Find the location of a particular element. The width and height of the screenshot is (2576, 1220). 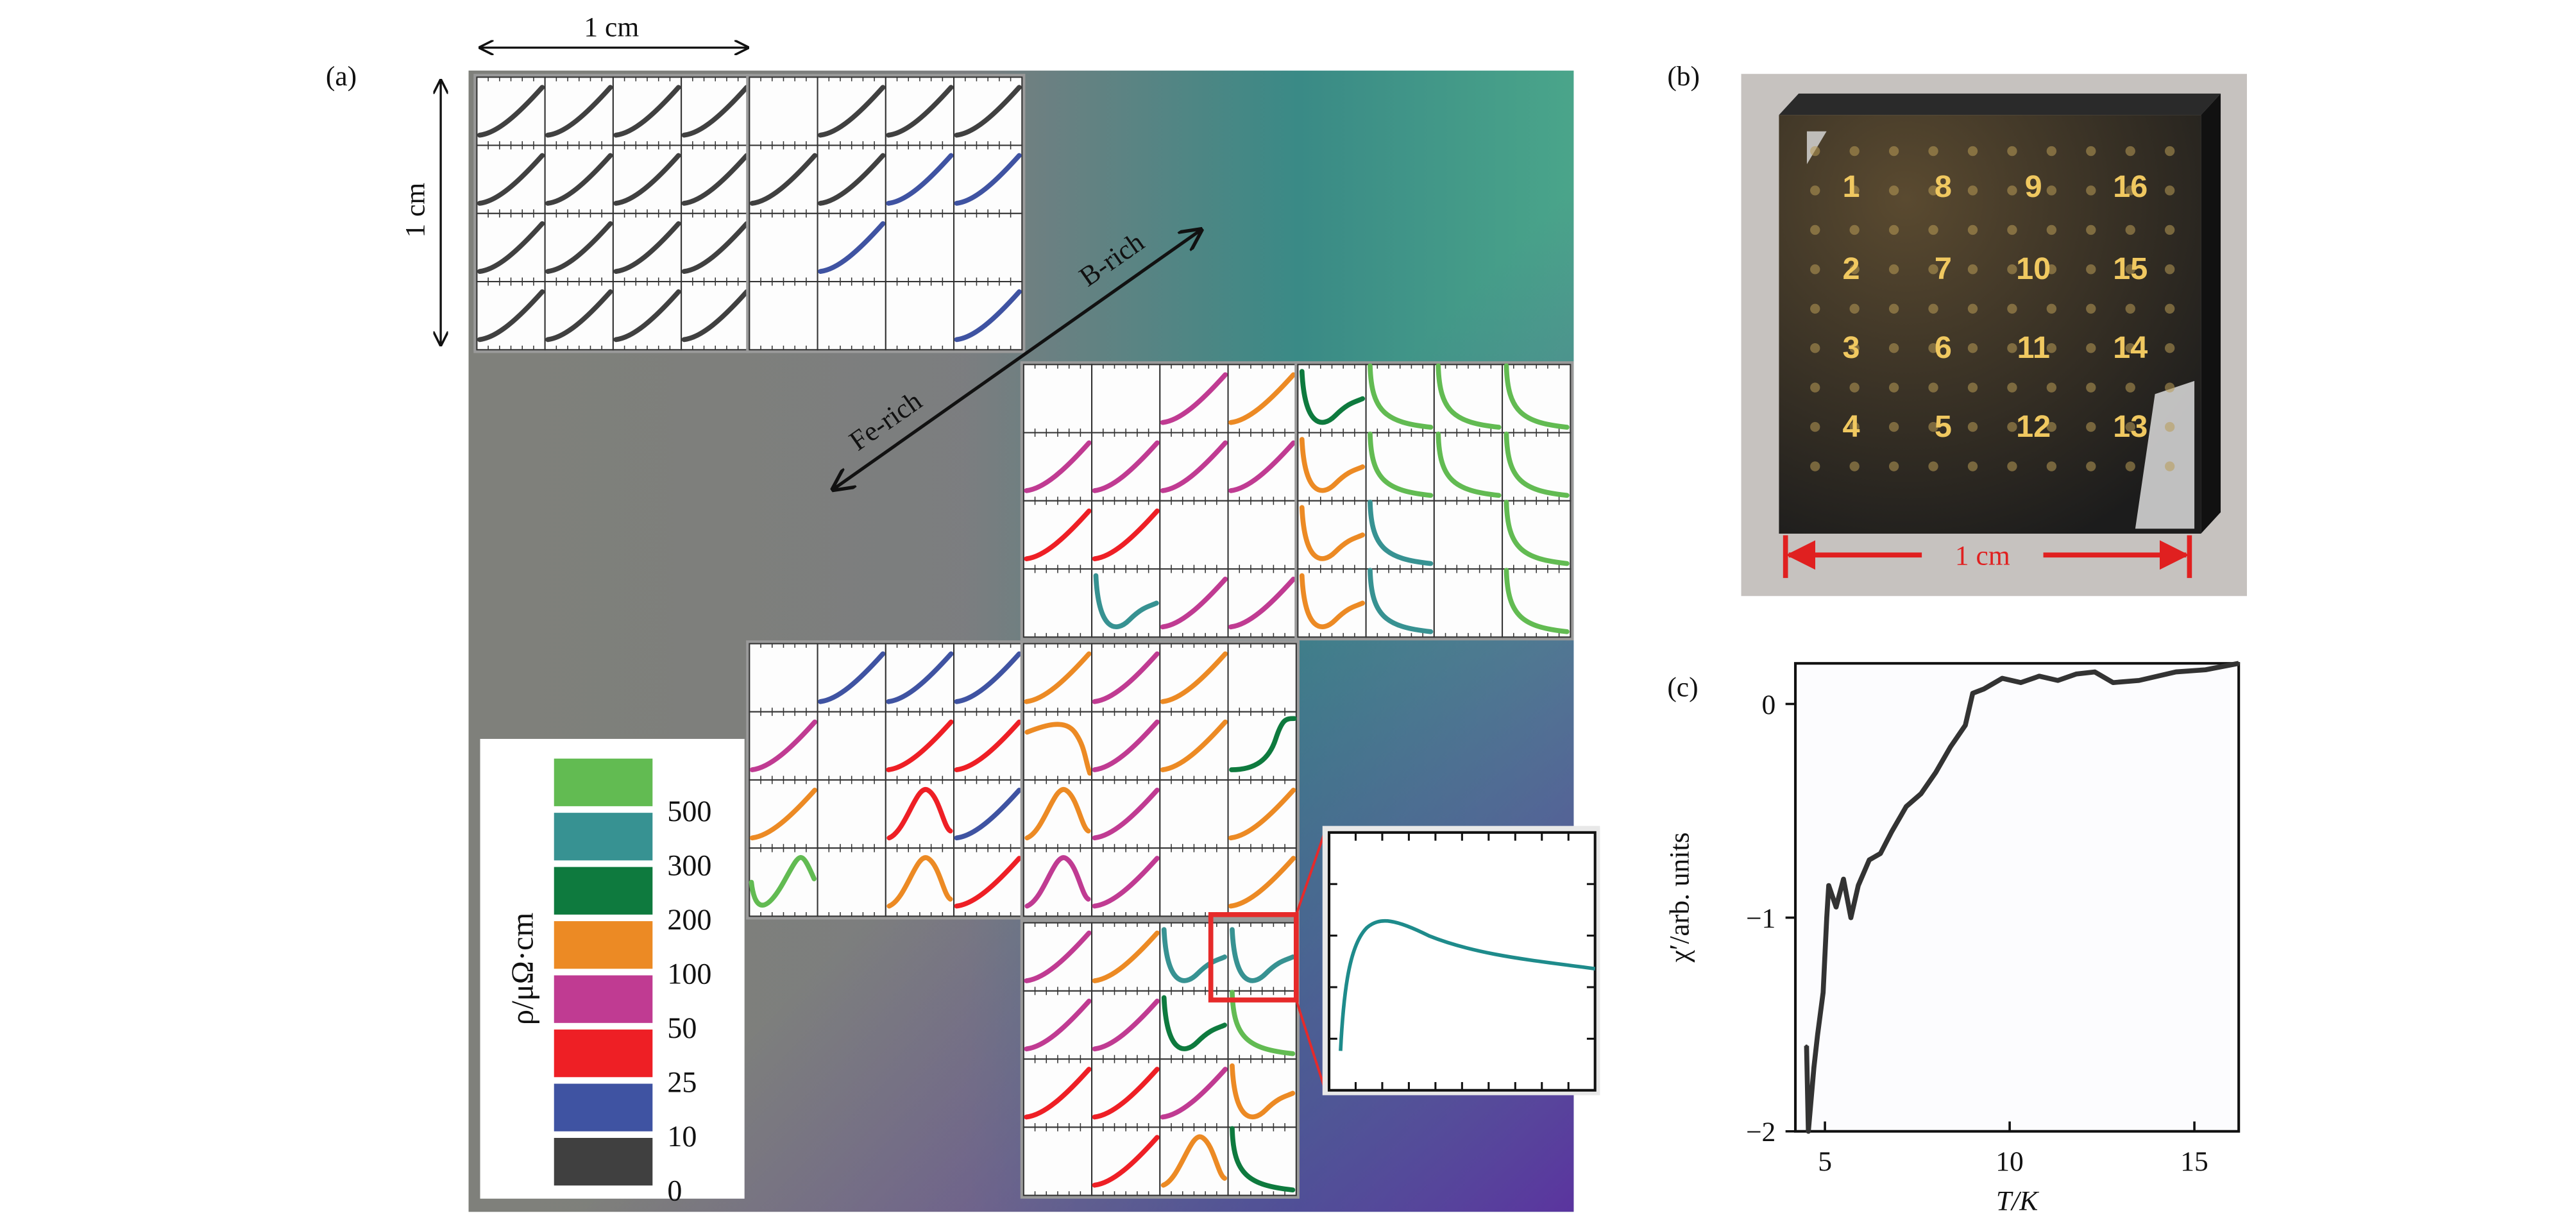

panel-b-label: (b) is located at coordinates (1683, 76).